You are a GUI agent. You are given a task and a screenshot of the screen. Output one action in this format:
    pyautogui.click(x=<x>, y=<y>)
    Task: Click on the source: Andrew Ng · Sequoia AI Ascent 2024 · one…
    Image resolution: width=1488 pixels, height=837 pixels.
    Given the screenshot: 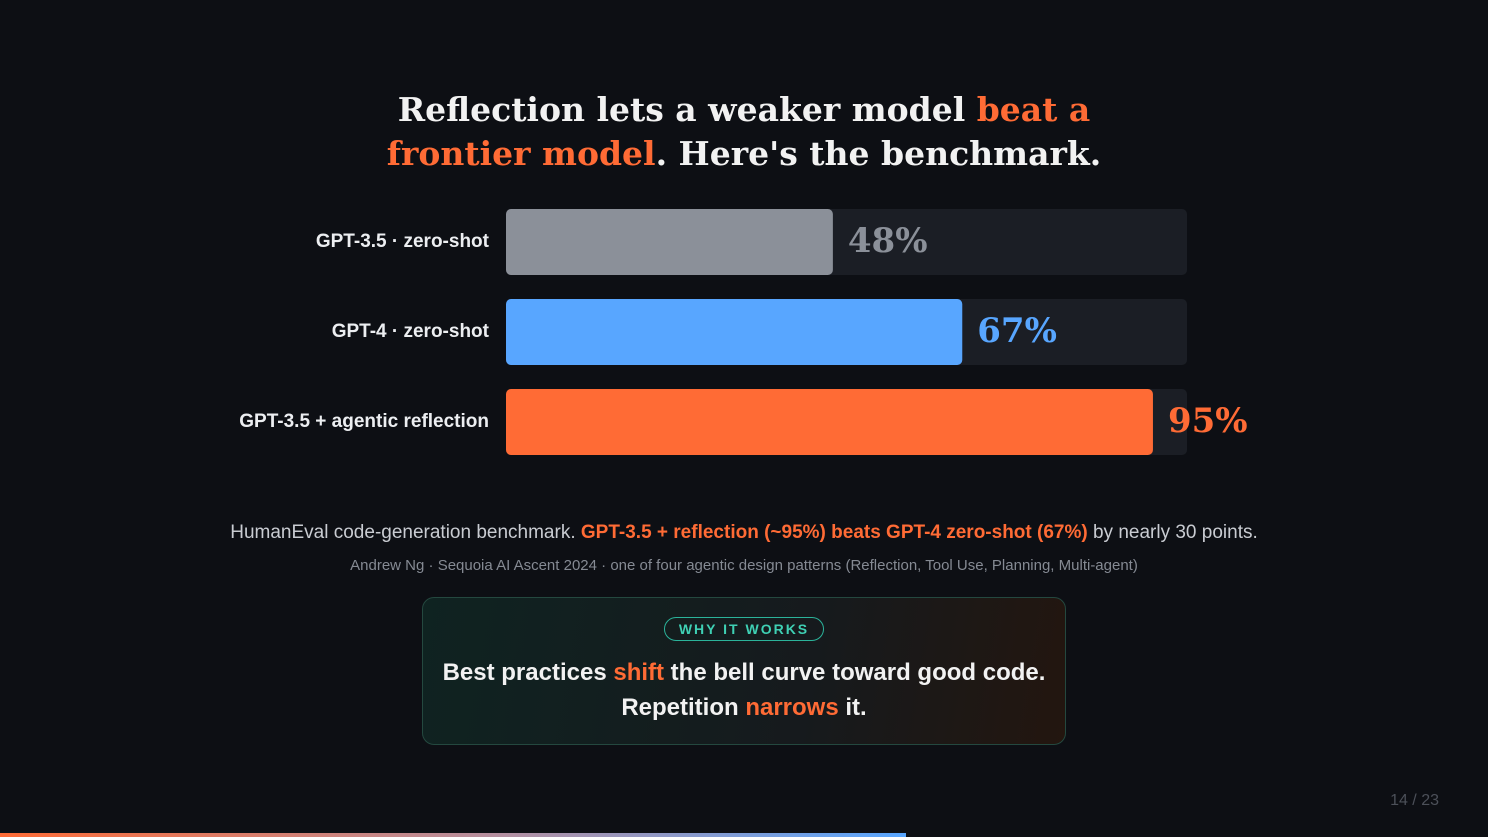 What is the action you would take?
    pyautogui.click(x=744, y=565)
    